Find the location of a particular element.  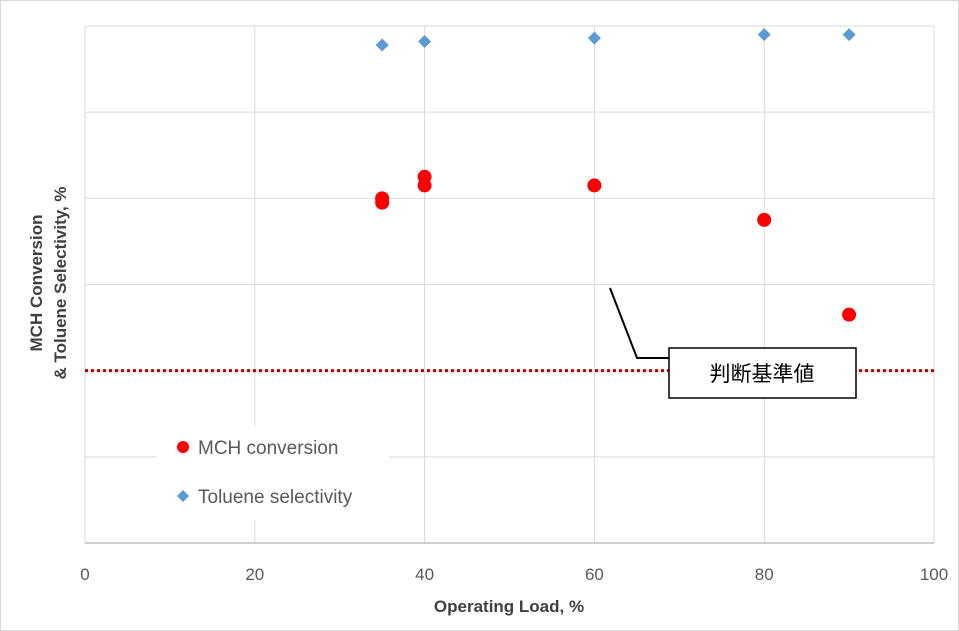

legend-label-toluene-selectivity: Toluene selectivity is located at coordinates (275, 497).